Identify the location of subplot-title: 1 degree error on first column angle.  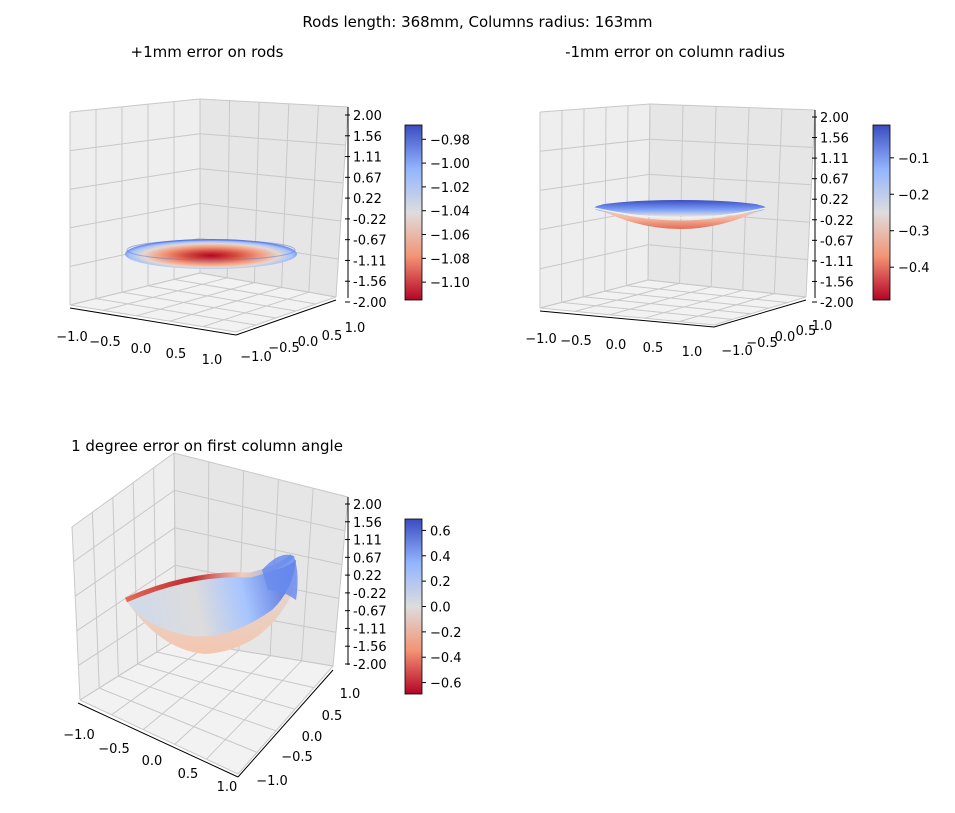
(207, 446).